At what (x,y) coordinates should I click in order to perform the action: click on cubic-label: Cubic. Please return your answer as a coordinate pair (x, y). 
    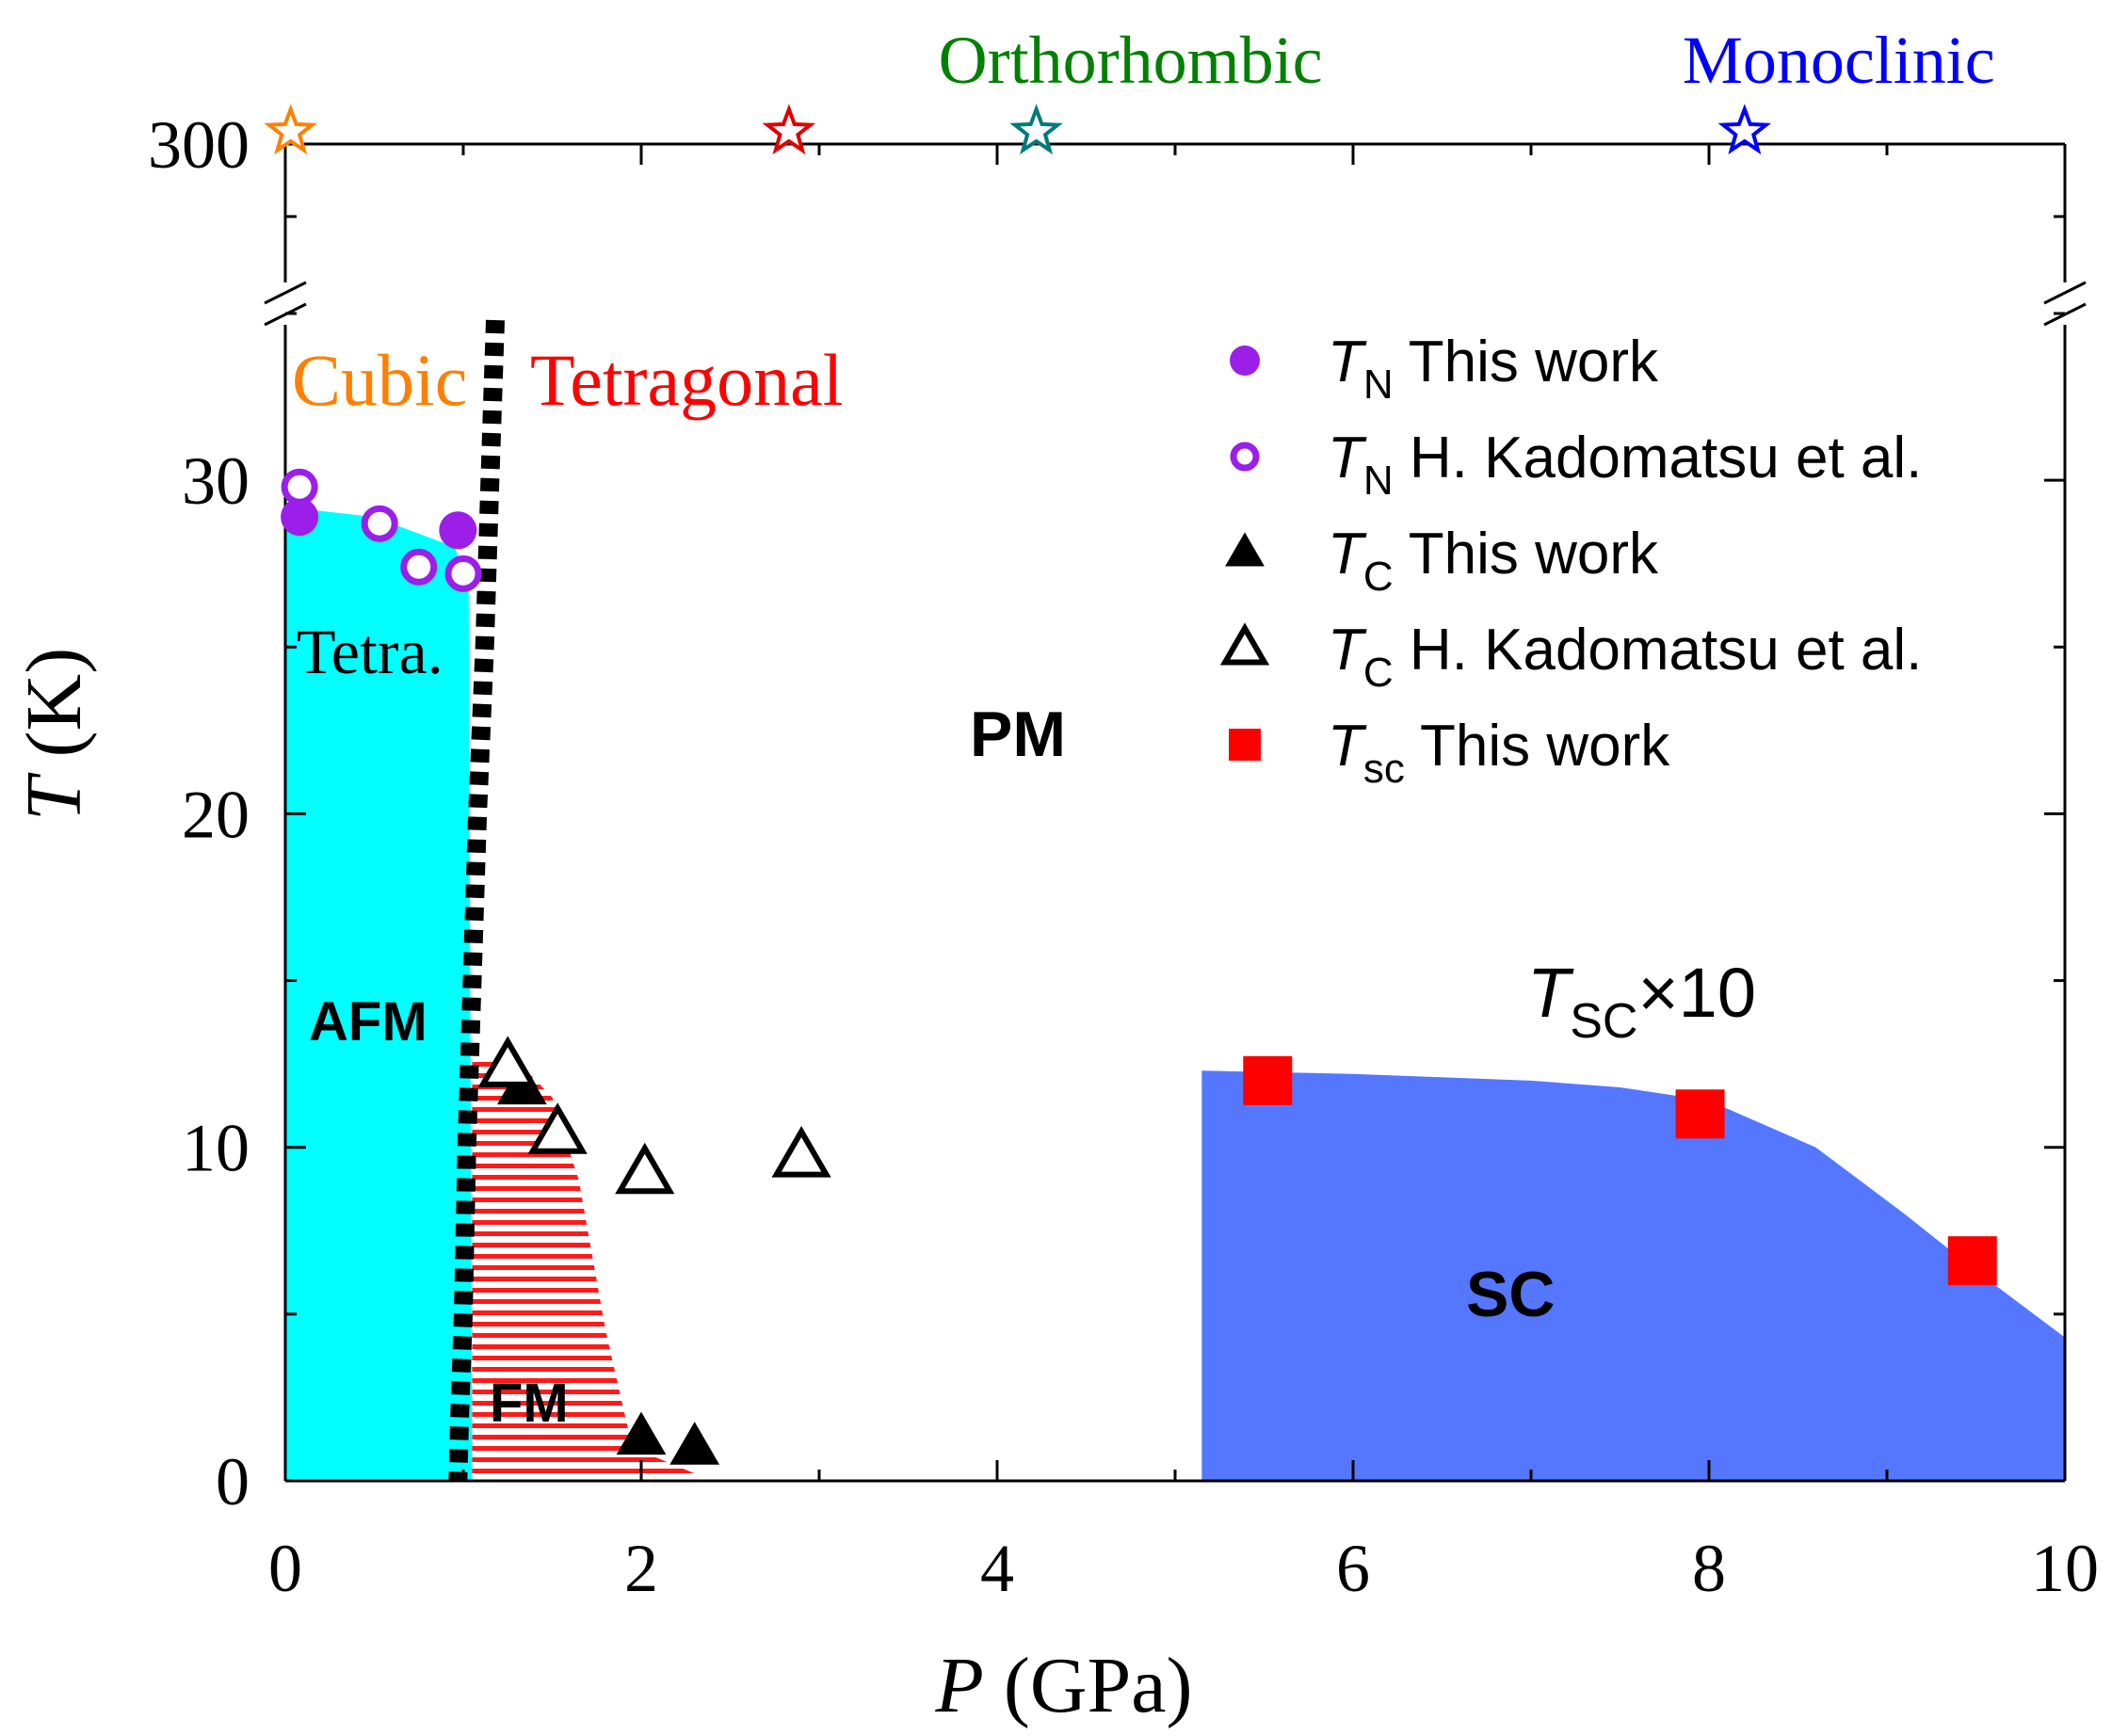
    Looking at the image, I should click on (379, 380).